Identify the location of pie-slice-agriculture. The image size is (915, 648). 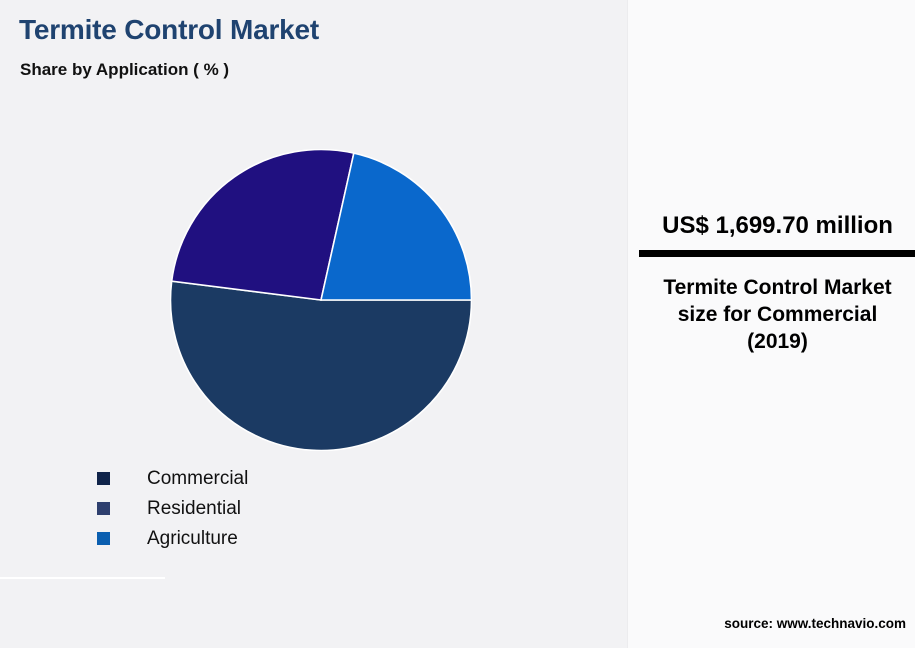
(396, 226).